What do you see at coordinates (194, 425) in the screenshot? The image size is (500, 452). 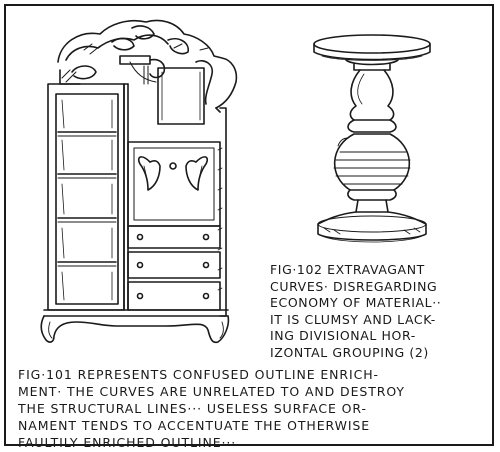 I see `caption-line: NAMENT TENDS TO ACCENTUATE THE OTHERWISE` at bounding box center [194, 425].